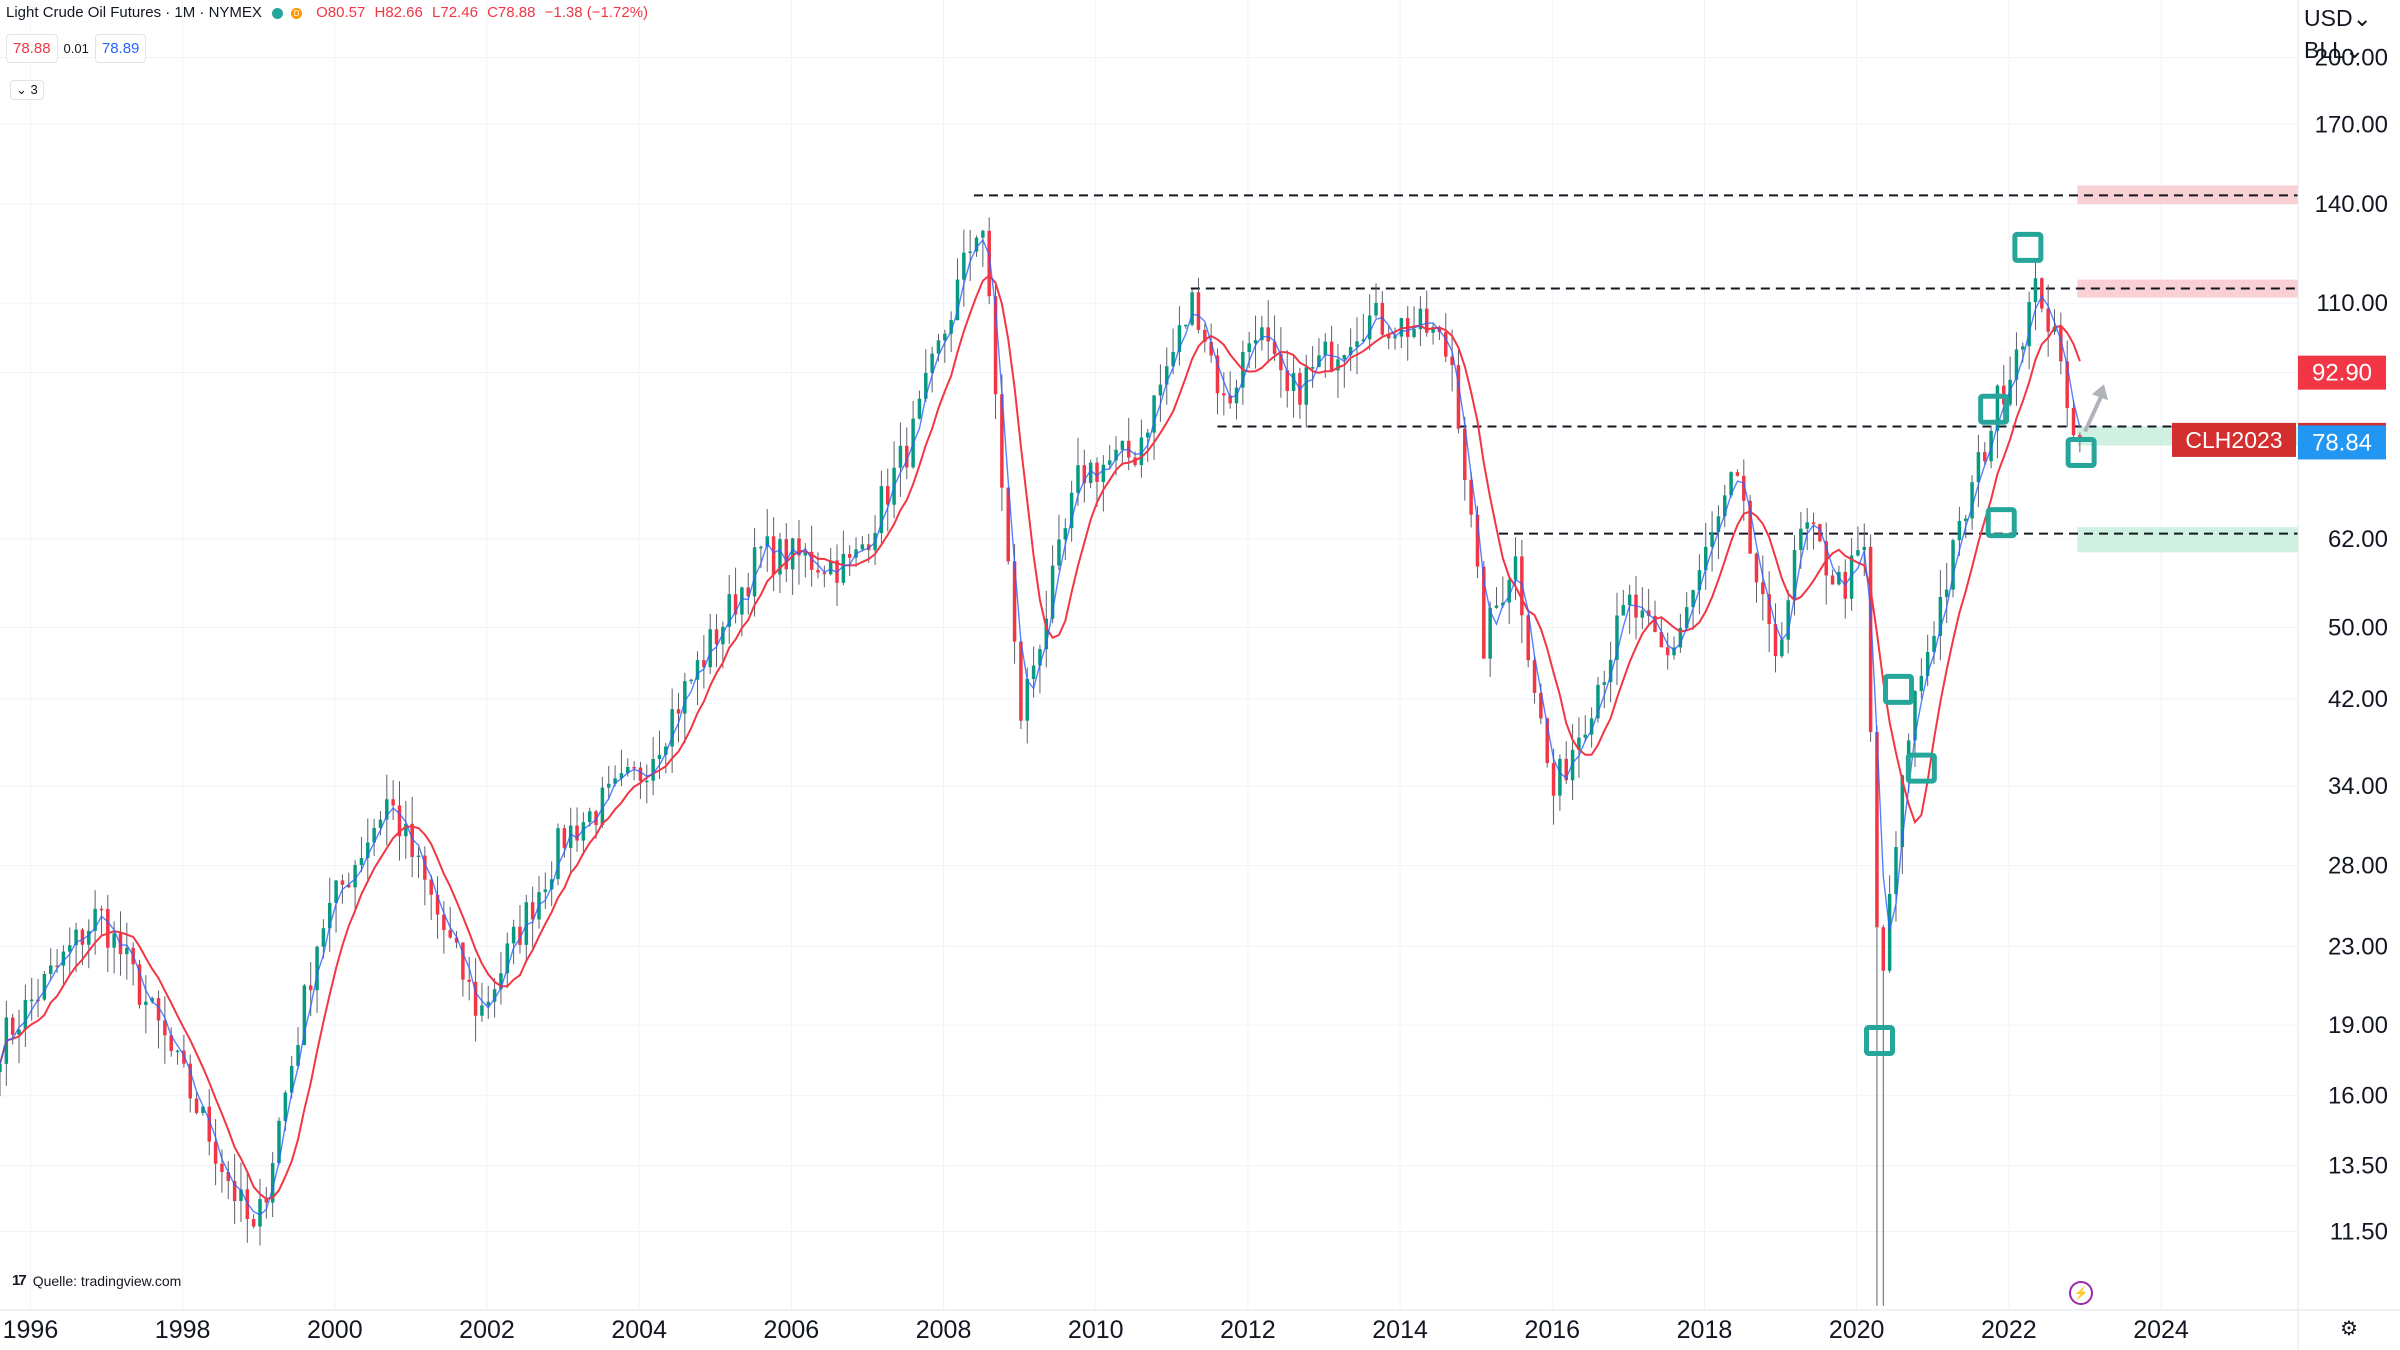 This screenshot has width=2400, height=1350. What do you see at coordinates (134, 12) in the screenshot?
I see `symbol-title: Light Crude Oil Futures · 1M · NYMEX` at bounding box center [134, 12].